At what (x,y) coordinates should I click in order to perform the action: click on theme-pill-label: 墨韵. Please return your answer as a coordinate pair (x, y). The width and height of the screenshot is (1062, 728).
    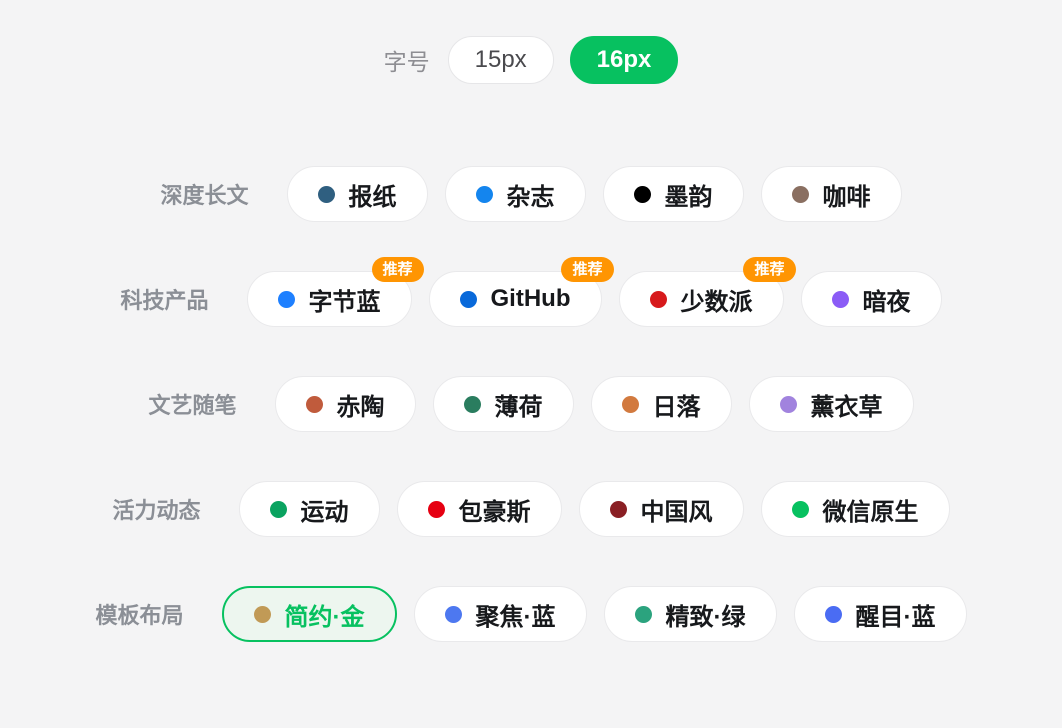
    Looking at the image, I should click on (688, 197).